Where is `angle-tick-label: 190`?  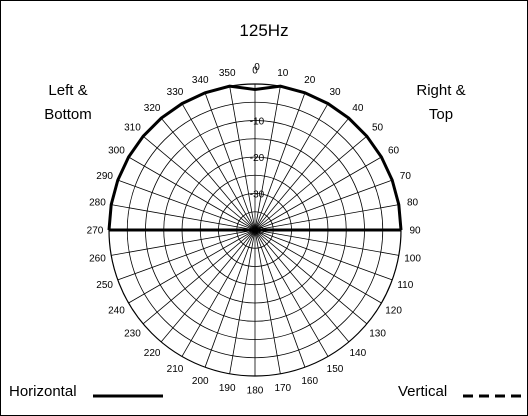 angle-tick-label: 190 is located at coordinates (227, 388).